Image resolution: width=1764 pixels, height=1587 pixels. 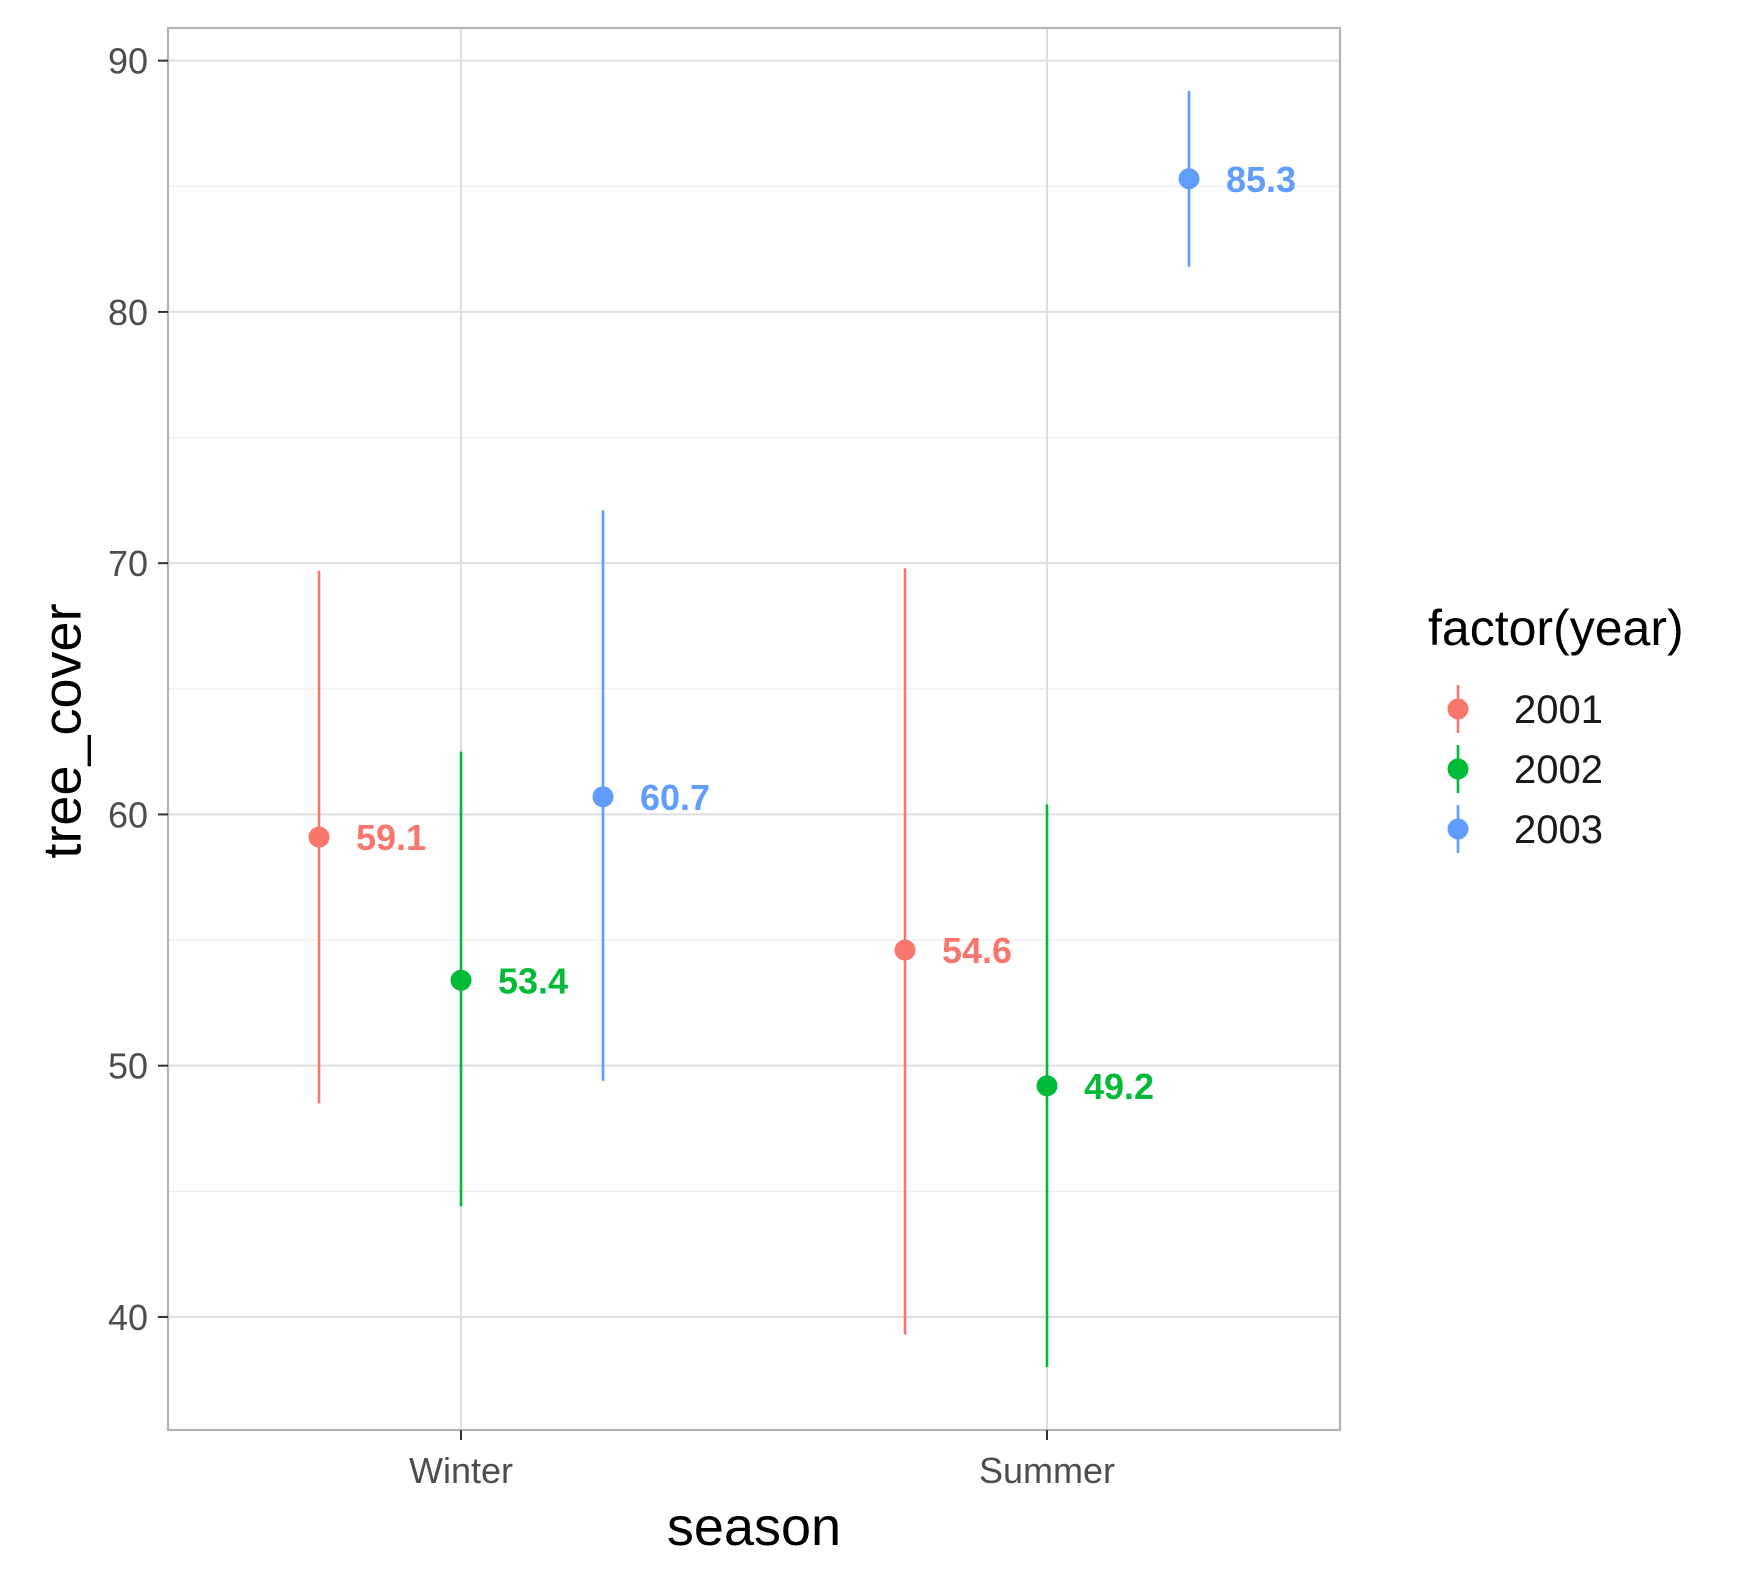 What do you see at coordinates (1261, 179) in the screenshot?
I see `data-label-2003-summer: 85.3` at bounding box center [1261, 179].